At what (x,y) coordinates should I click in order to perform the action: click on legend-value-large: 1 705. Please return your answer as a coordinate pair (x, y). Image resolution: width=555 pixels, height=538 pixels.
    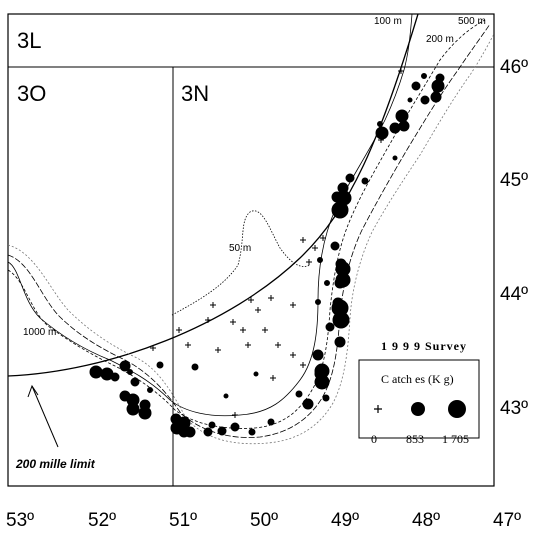
    Looking at the image, I should click on (455, 439).